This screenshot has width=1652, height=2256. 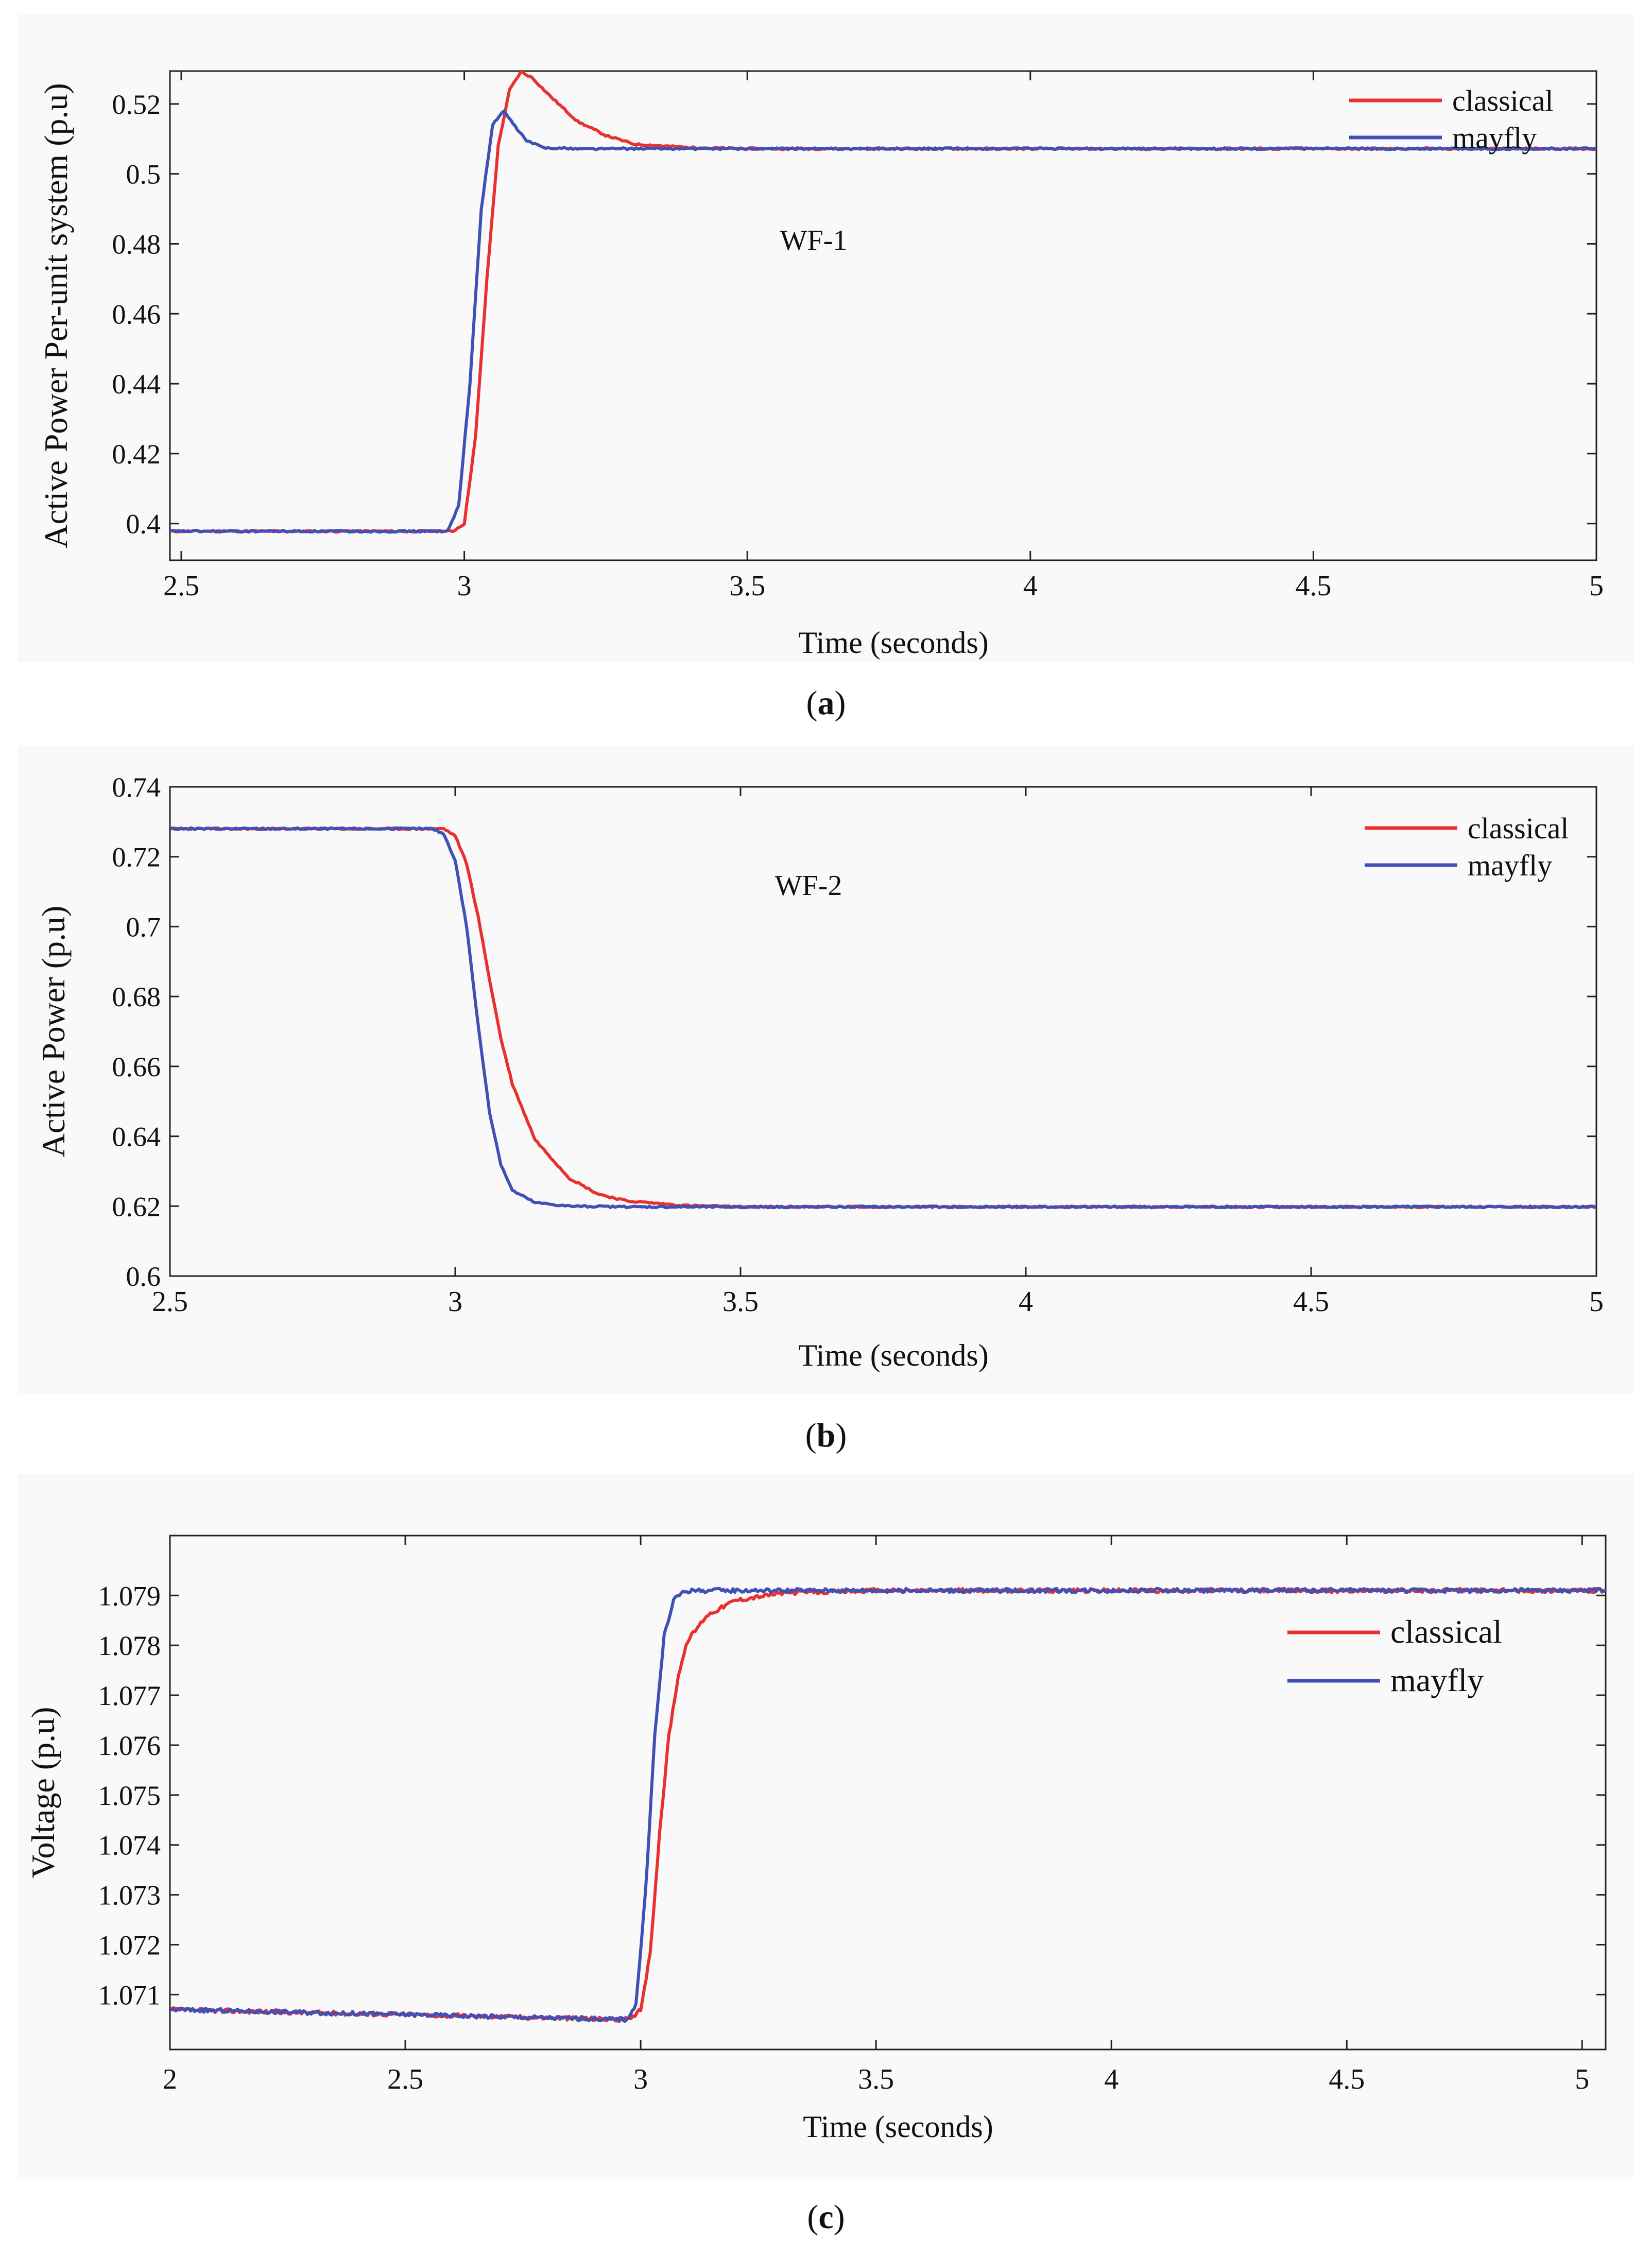 I want to click on caption-a: (a), so click(x=826, y=703).